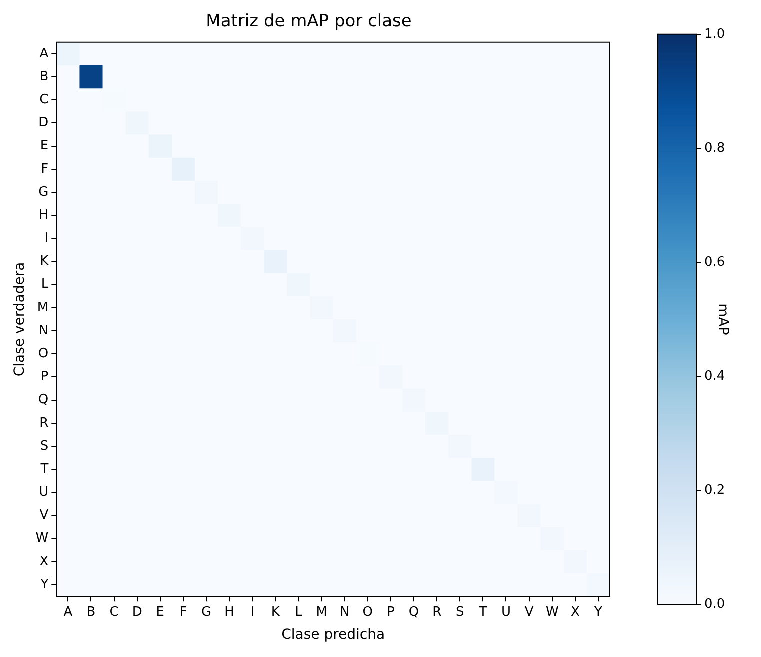  What do you see at coordinates (44, 469) in the screenshot?
I see `y-tick-label: T` at bounding box center [44, 469].